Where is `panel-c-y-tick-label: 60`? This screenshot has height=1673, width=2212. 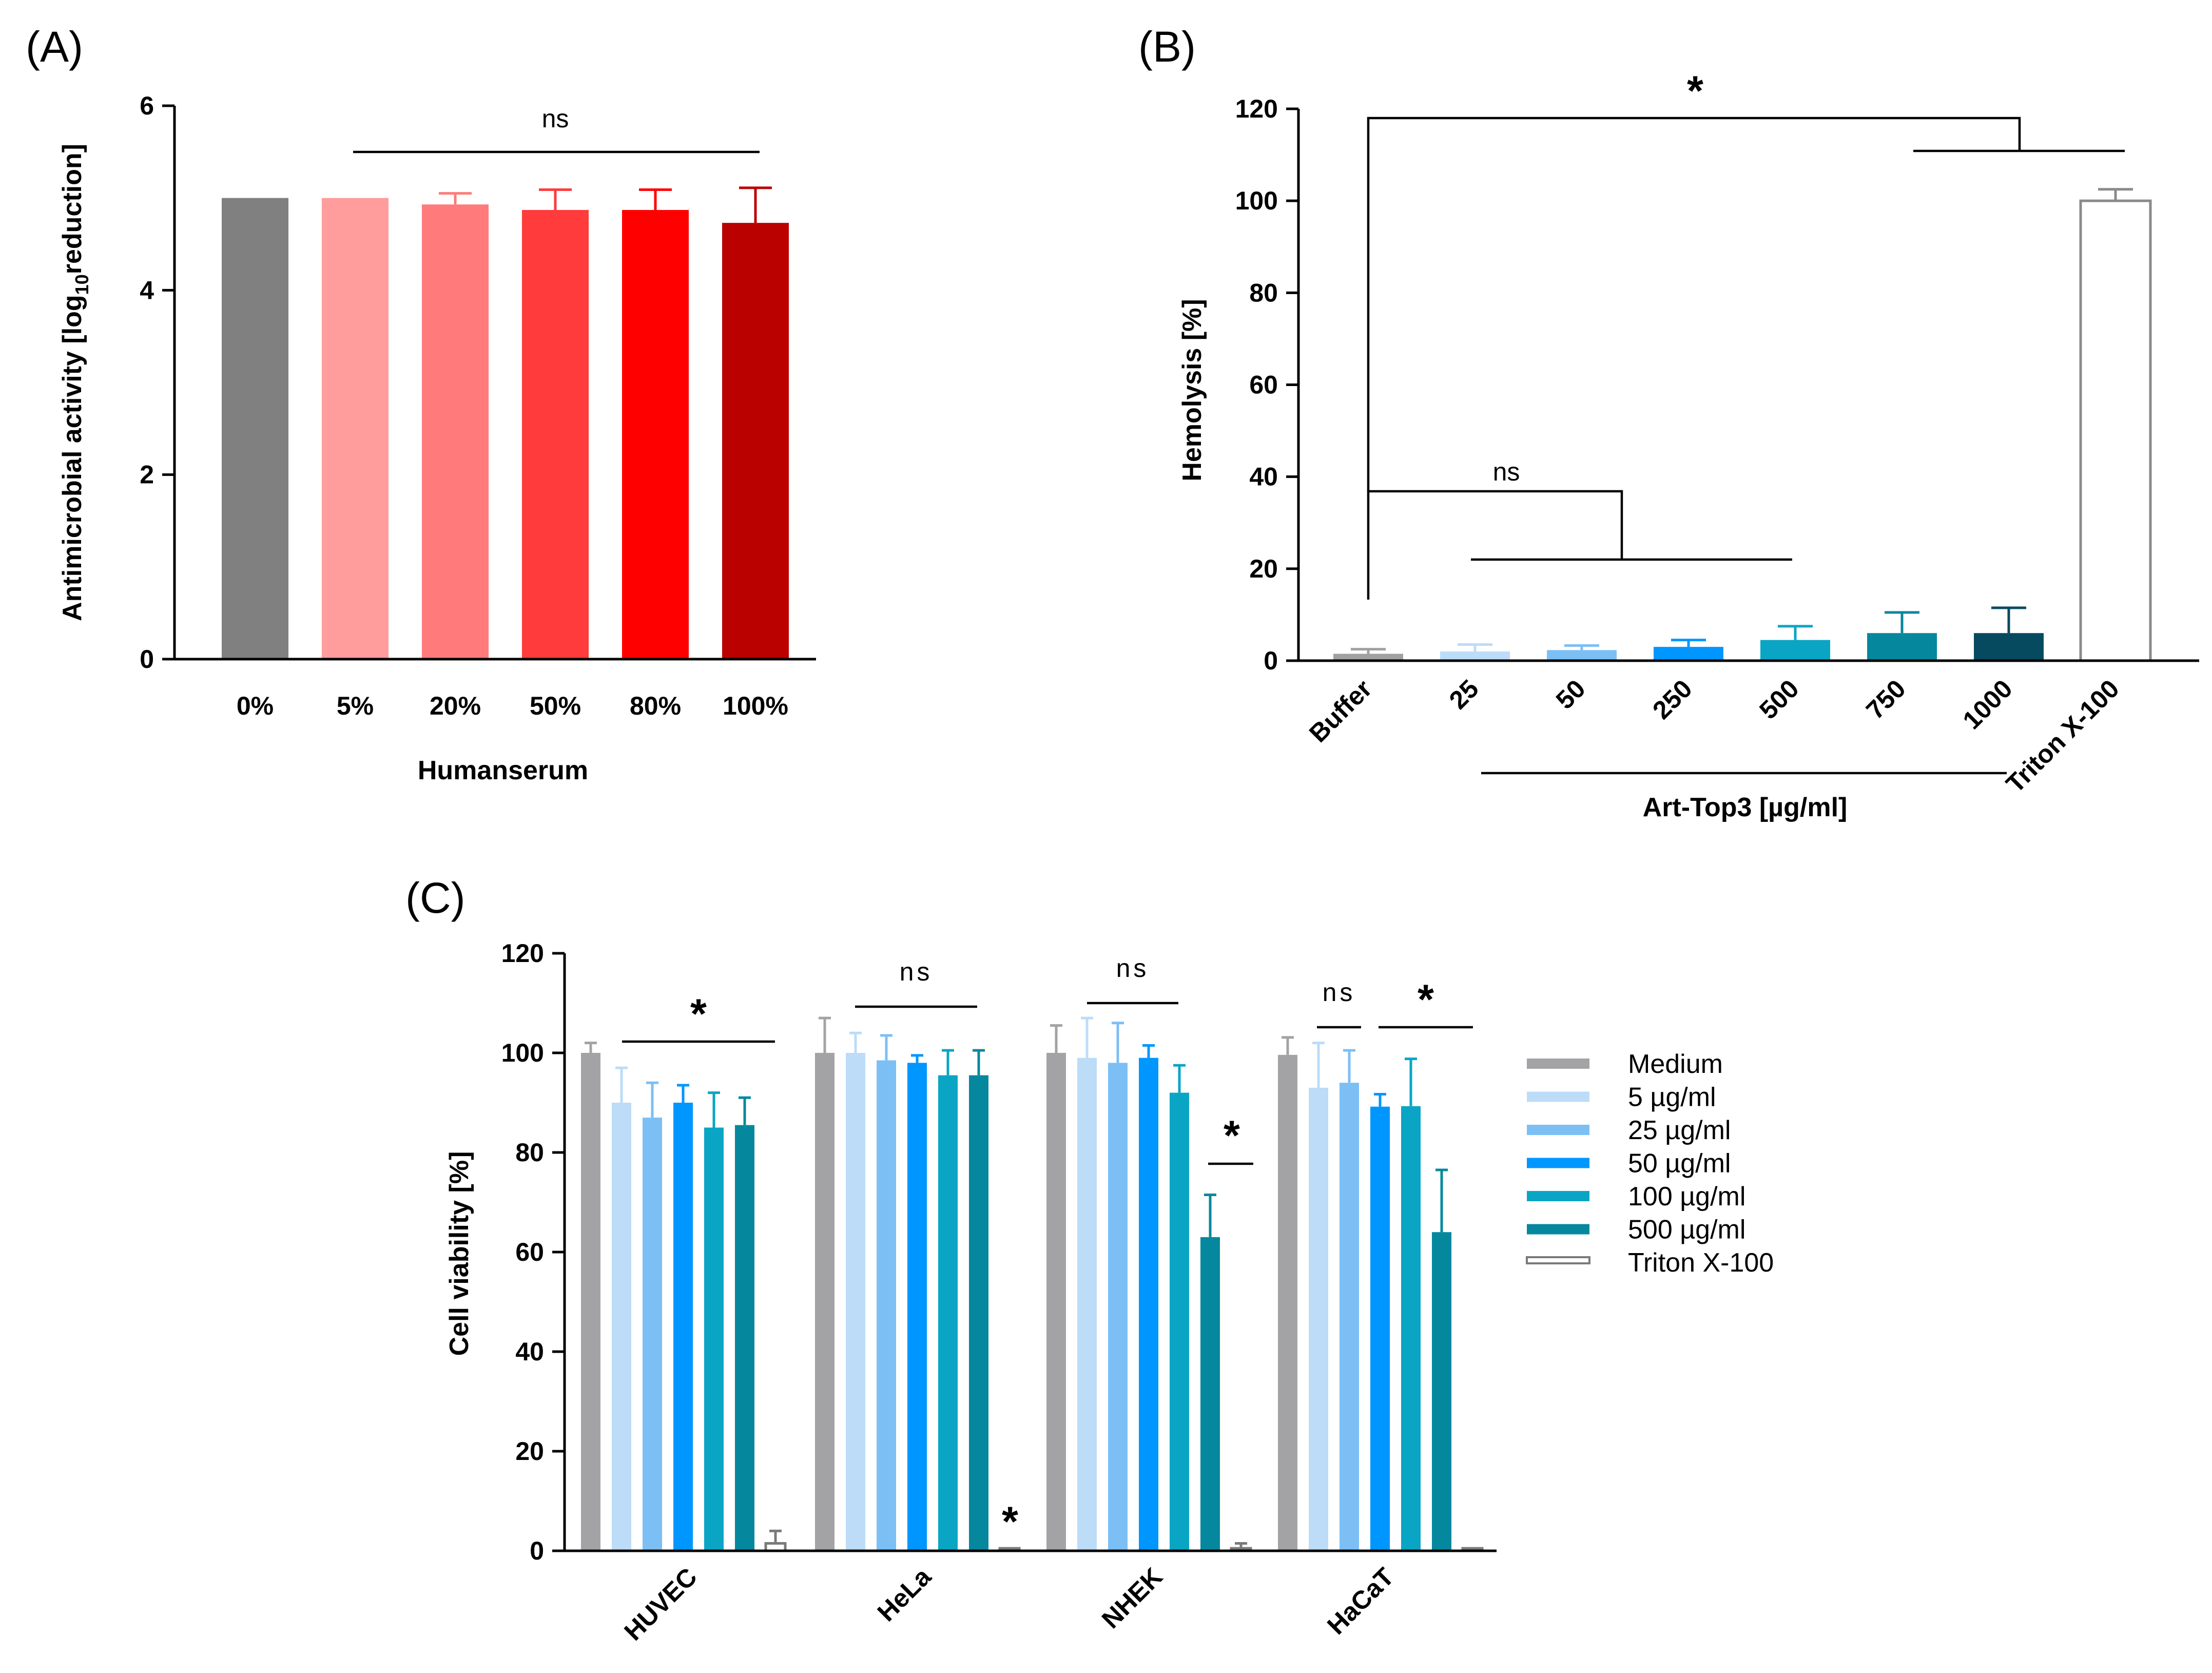 panel-c-y-tick-label: 60 is located at coordinates (529, 1252).